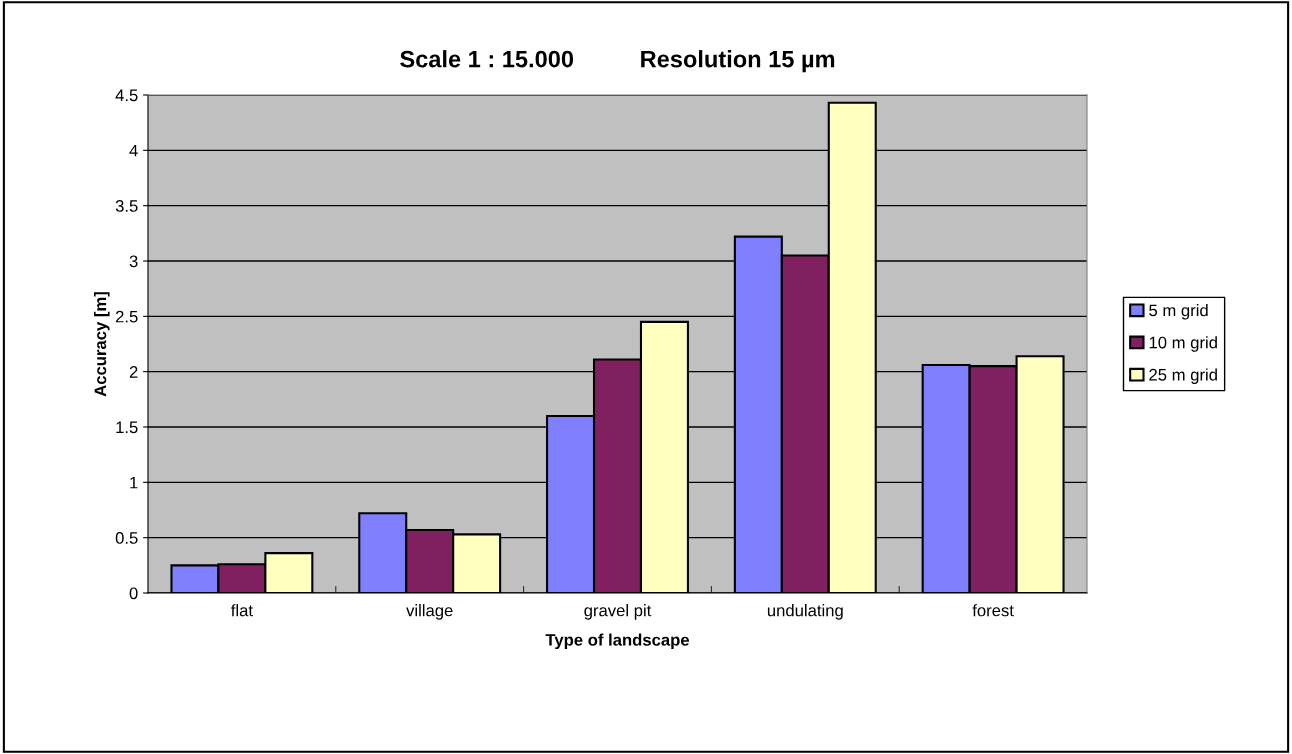 This screenshot has width=1292, height=754. I want to click on x-axis-title: Type of landscape, so click(617, 641).